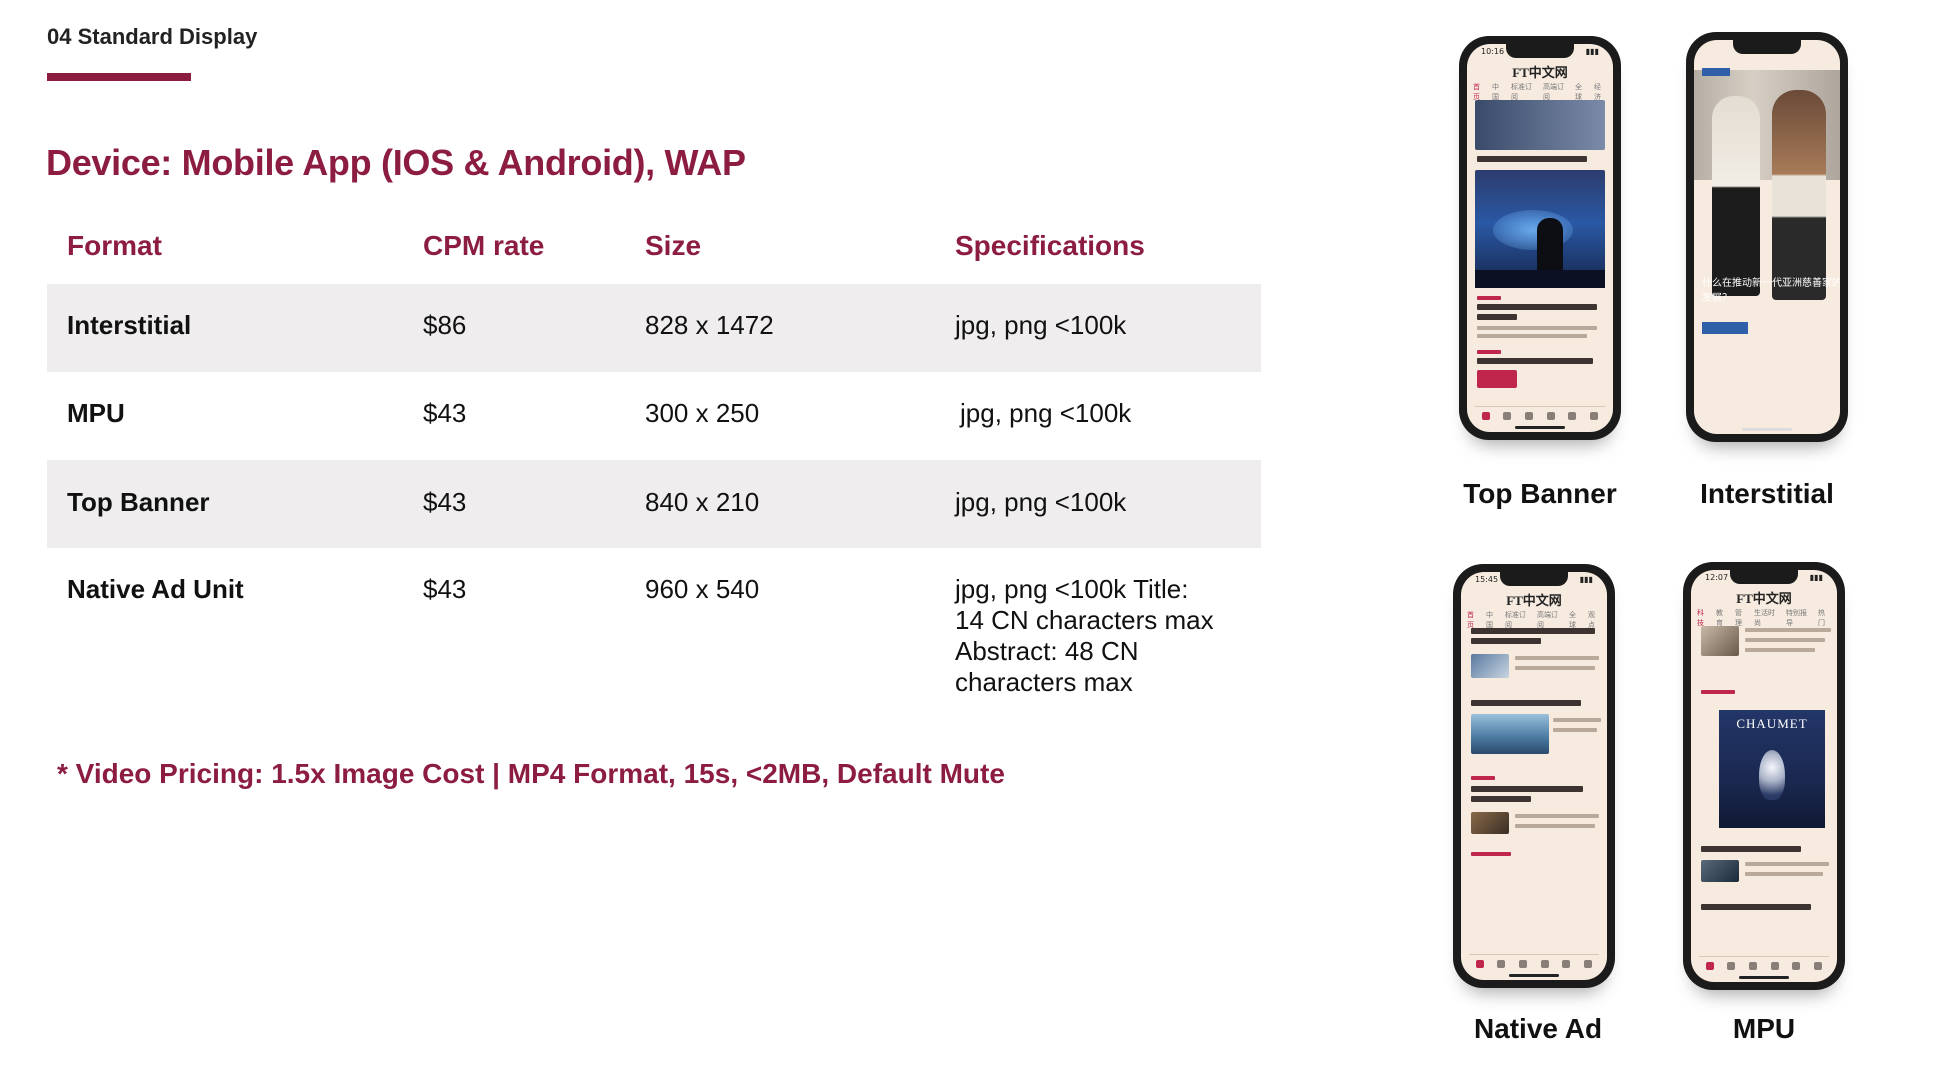  Describe the element at coordinates (155, 589) in the screenshot. I see `format-cell: Native Ad Unit` at that location.